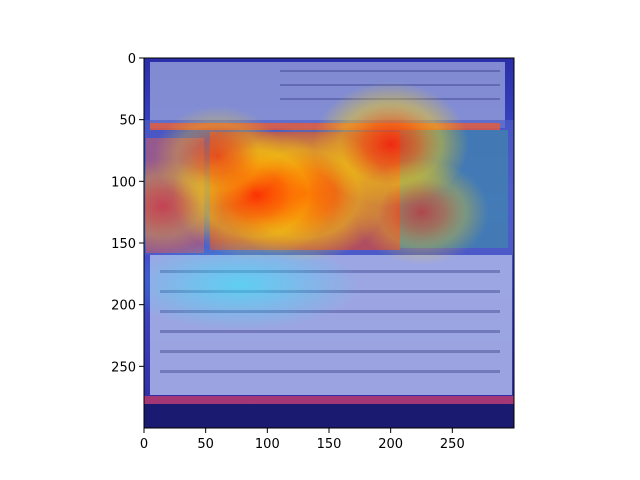 The width and height of the screenshot is (640, 480). Describe the element at coordinates (123, 244) in the screenshot. I see `y-tick-label: 150` at that location.